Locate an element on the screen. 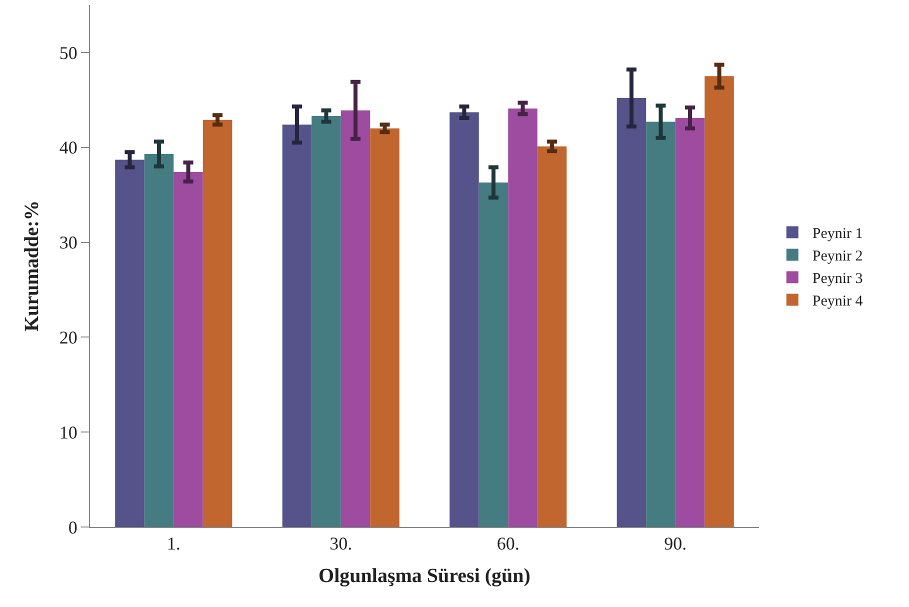 Image resolution: width=909 pixels, height=607 pixels. y-tick-label: 40 is located at coordinates (68, 148).